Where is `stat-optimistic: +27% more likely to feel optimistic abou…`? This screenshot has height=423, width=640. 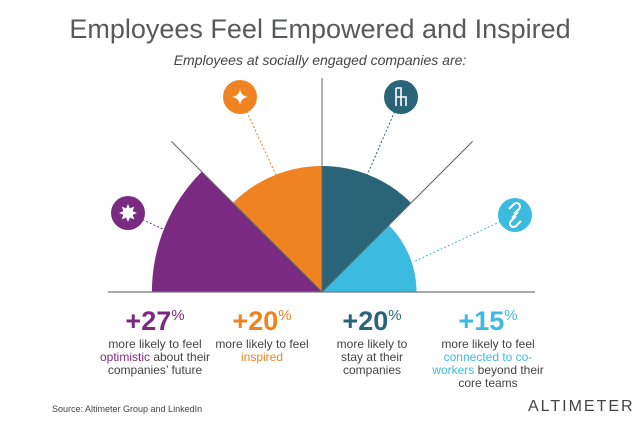
stat-optimistic: +27% more likely to feel optimistic abou… is located at coordinates (155, 338).